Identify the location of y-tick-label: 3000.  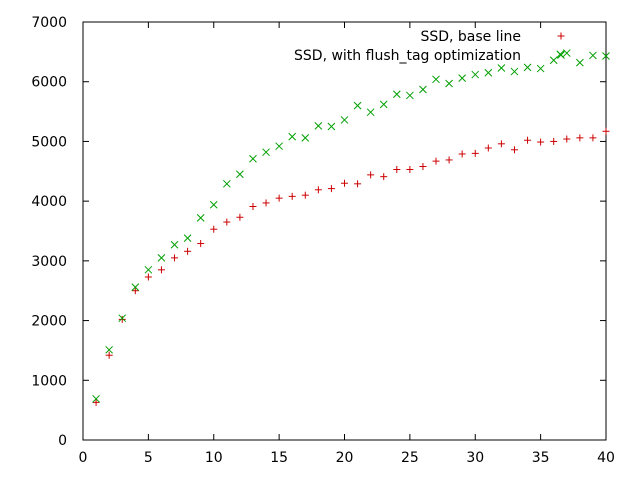
(49, 262).